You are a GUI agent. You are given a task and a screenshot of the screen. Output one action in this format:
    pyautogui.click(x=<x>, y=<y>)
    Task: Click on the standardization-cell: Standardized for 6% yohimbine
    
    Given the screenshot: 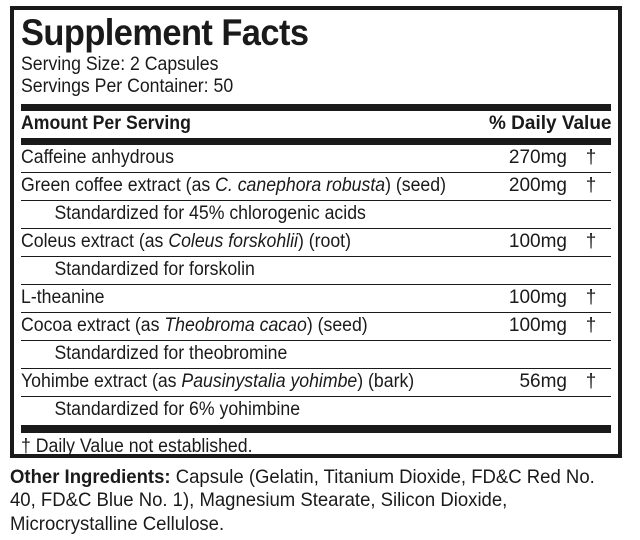 What is the action you would take?
    pyautogui.click(x=255, y=409)
    